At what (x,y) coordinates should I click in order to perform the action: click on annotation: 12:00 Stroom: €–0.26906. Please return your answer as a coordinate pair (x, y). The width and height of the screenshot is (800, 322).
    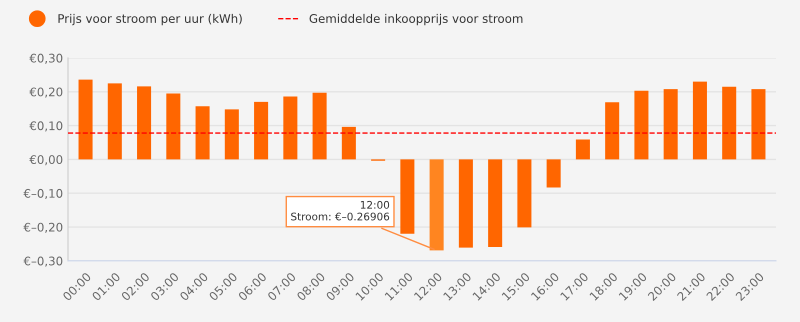
    Looking at the image, I should click on (340, 210).